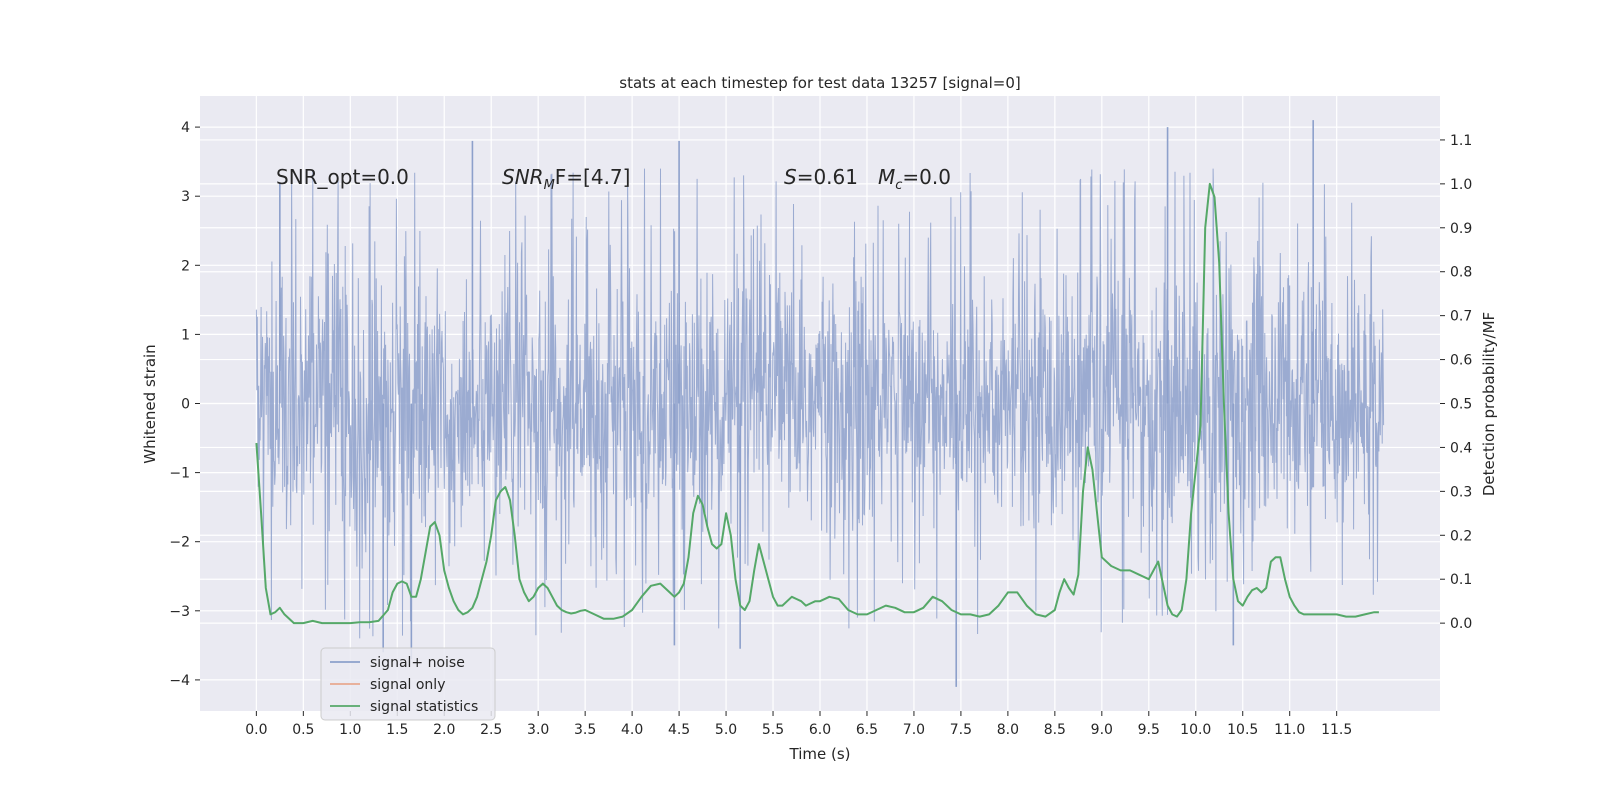 The height and width of the screenshot is (800, 1600). I want to click on legend-label-signal-noise: signal+ noise, so click(417, 663).